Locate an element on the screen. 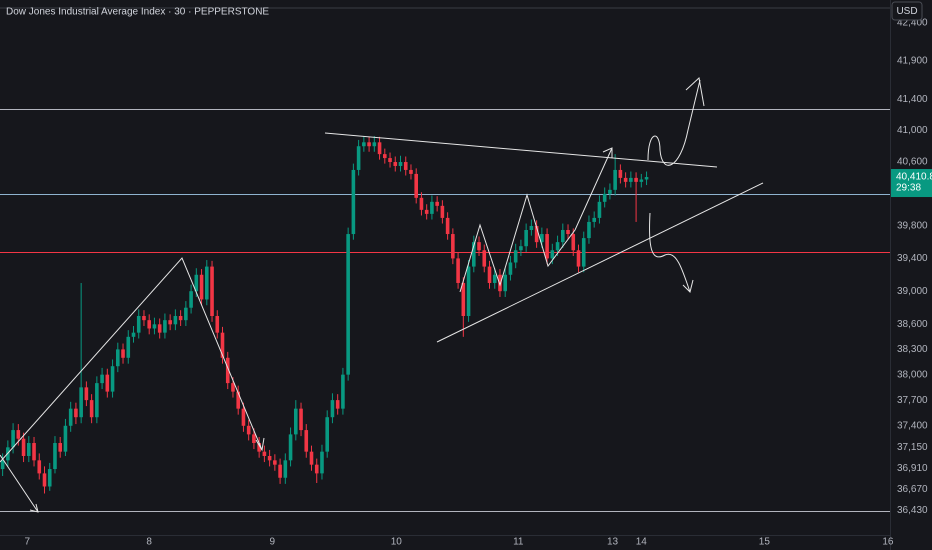  x-tick-label: 16 is located at coordinates (888, 542).